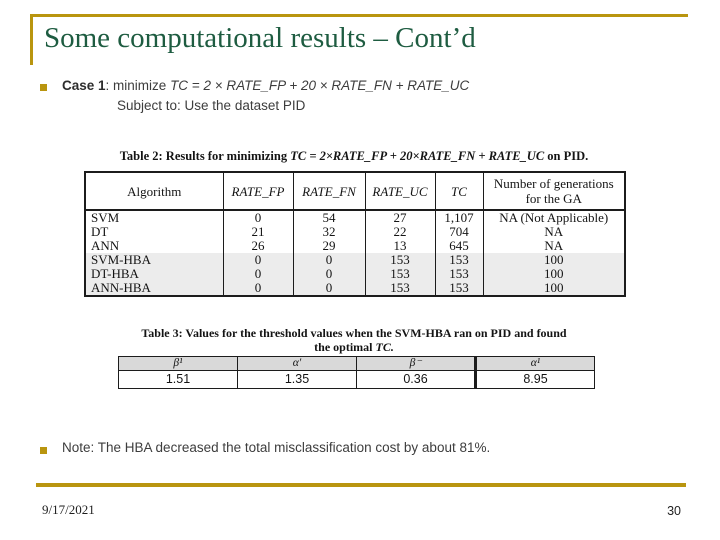  Describe the element at coordinates (154, 260) in the screenshot. I see `cell-algorithm: SVM-HBA` at that location.